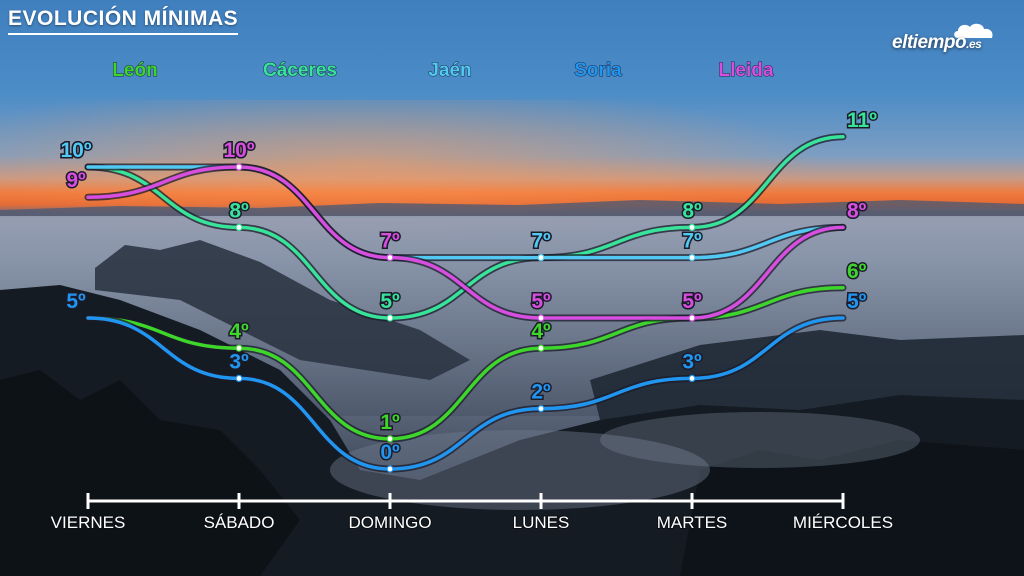  I want to click on x-tick-label-domingo: DOMINGO, so click(389, 522).